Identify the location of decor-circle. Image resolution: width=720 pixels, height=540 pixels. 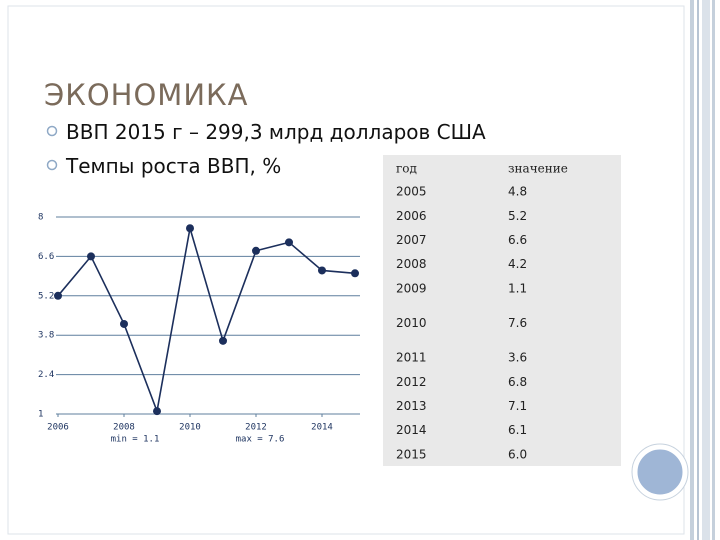
(660, 472).